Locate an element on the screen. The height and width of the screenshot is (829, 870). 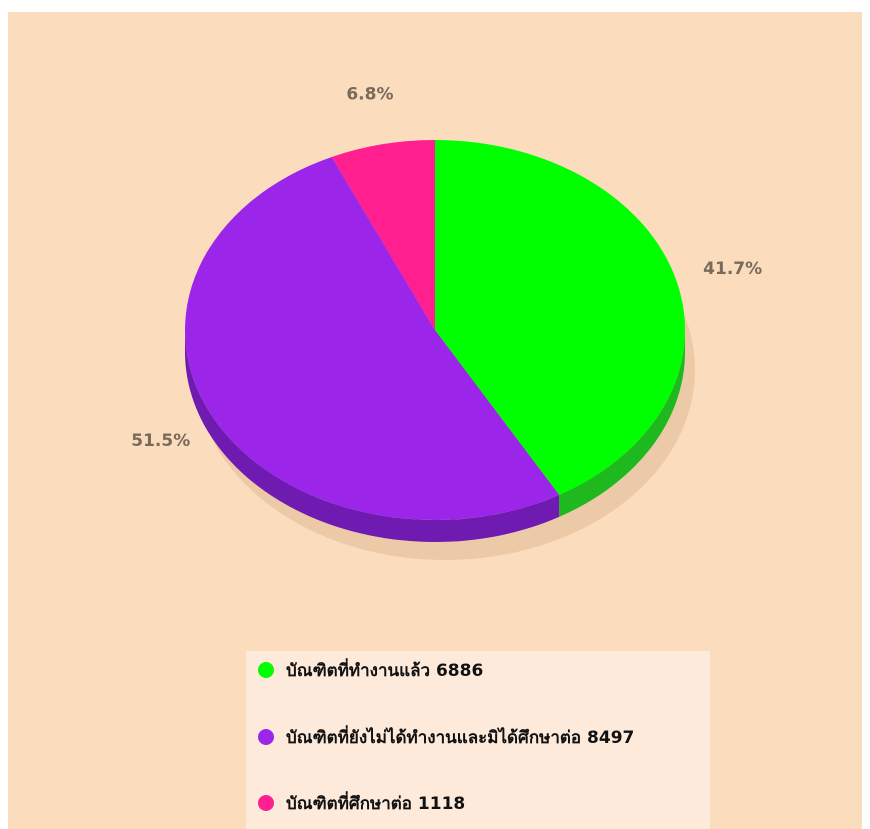
slice-0-side is located at coordinates (622, 423).